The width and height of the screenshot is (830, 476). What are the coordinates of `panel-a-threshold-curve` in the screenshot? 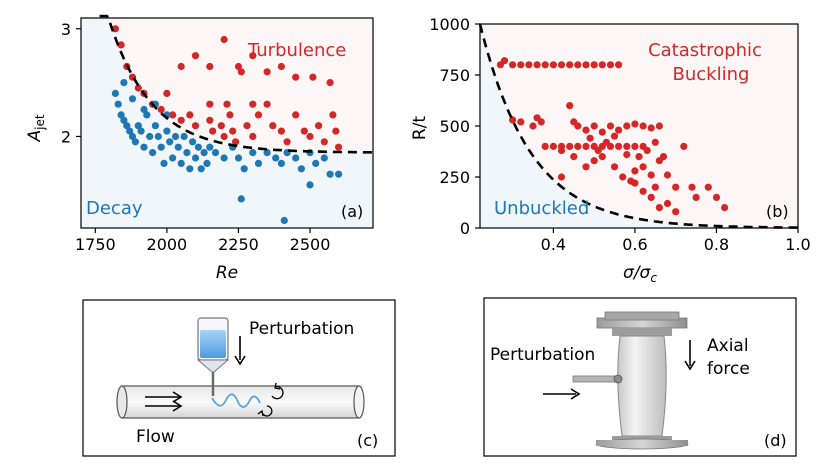 It's located at (236, 84).